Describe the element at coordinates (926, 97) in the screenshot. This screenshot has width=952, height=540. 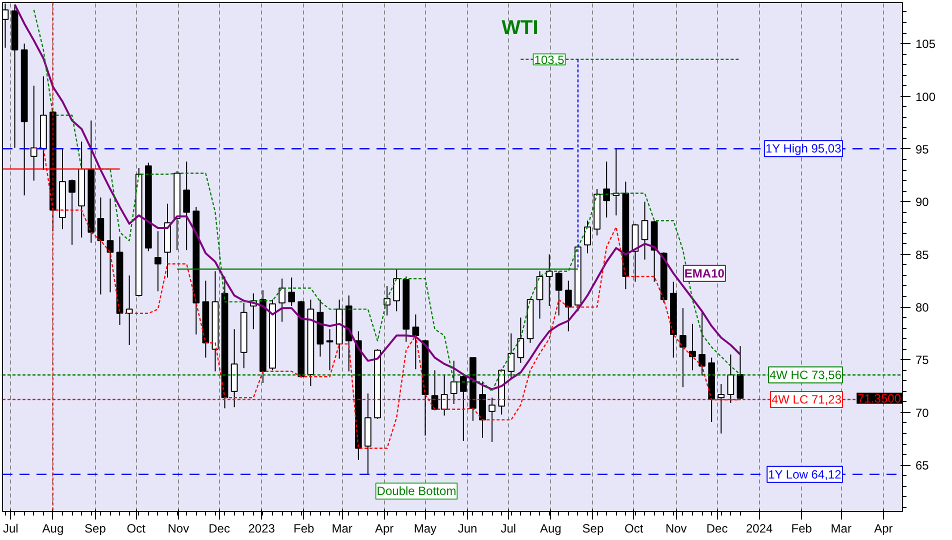
I see `y-tick-label: 100` at that location.